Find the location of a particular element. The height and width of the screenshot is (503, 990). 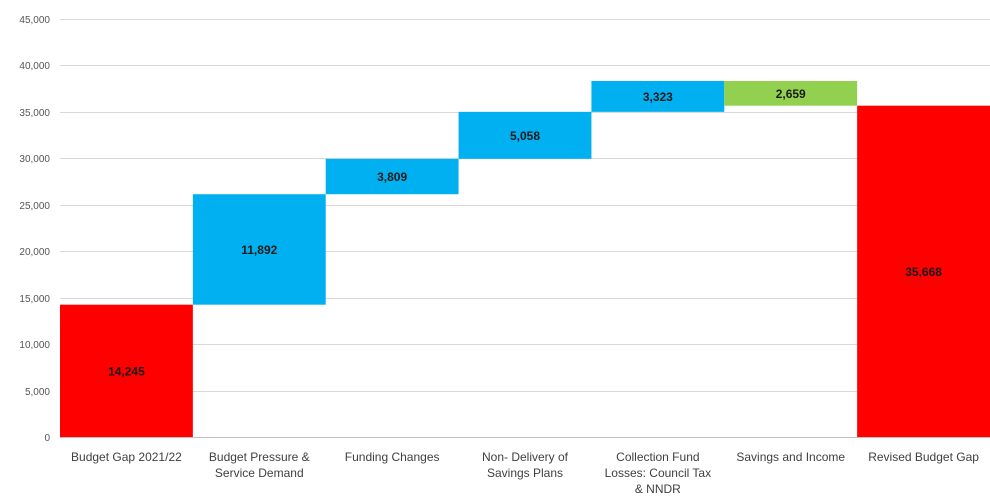

y-tick-label: 25,000 is located at coordinates (34, 206).